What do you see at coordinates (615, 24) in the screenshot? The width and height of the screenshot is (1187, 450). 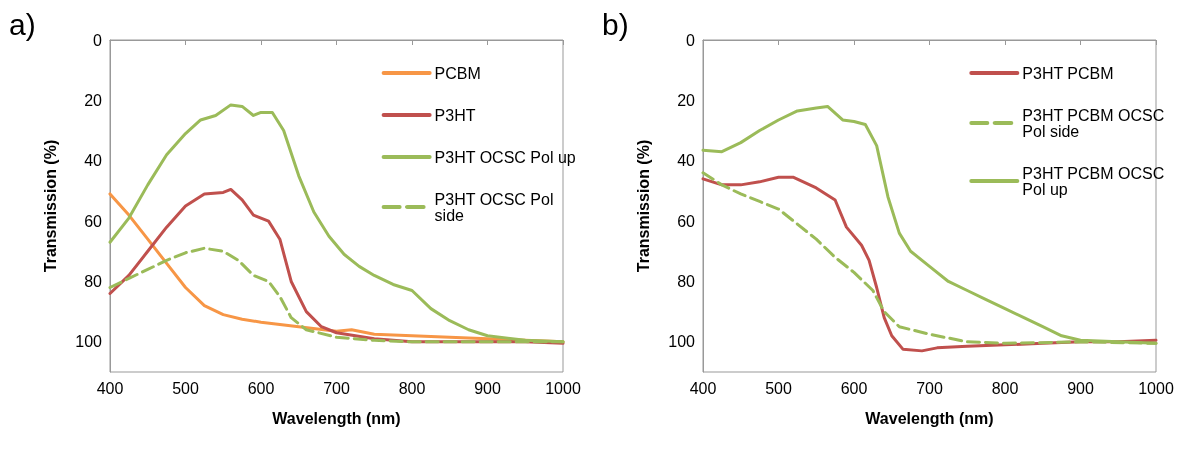 I see `chart-title: b)` at bounding box center [615, 24].